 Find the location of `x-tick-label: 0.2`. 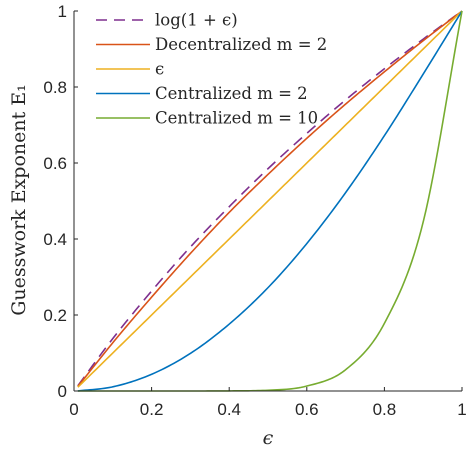

x-tick-label: 0.2 is located at coordinates (152, 409).